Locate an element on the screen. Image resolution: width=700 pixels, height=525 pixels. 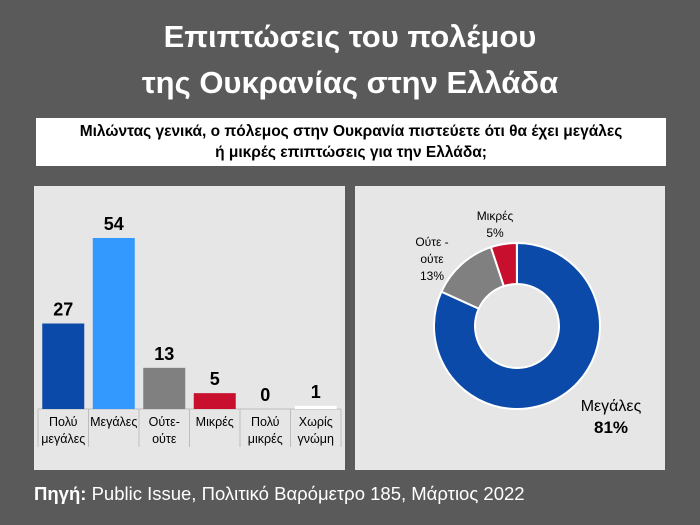
slice-value-label: 81% is located at coordinates (611, 427).